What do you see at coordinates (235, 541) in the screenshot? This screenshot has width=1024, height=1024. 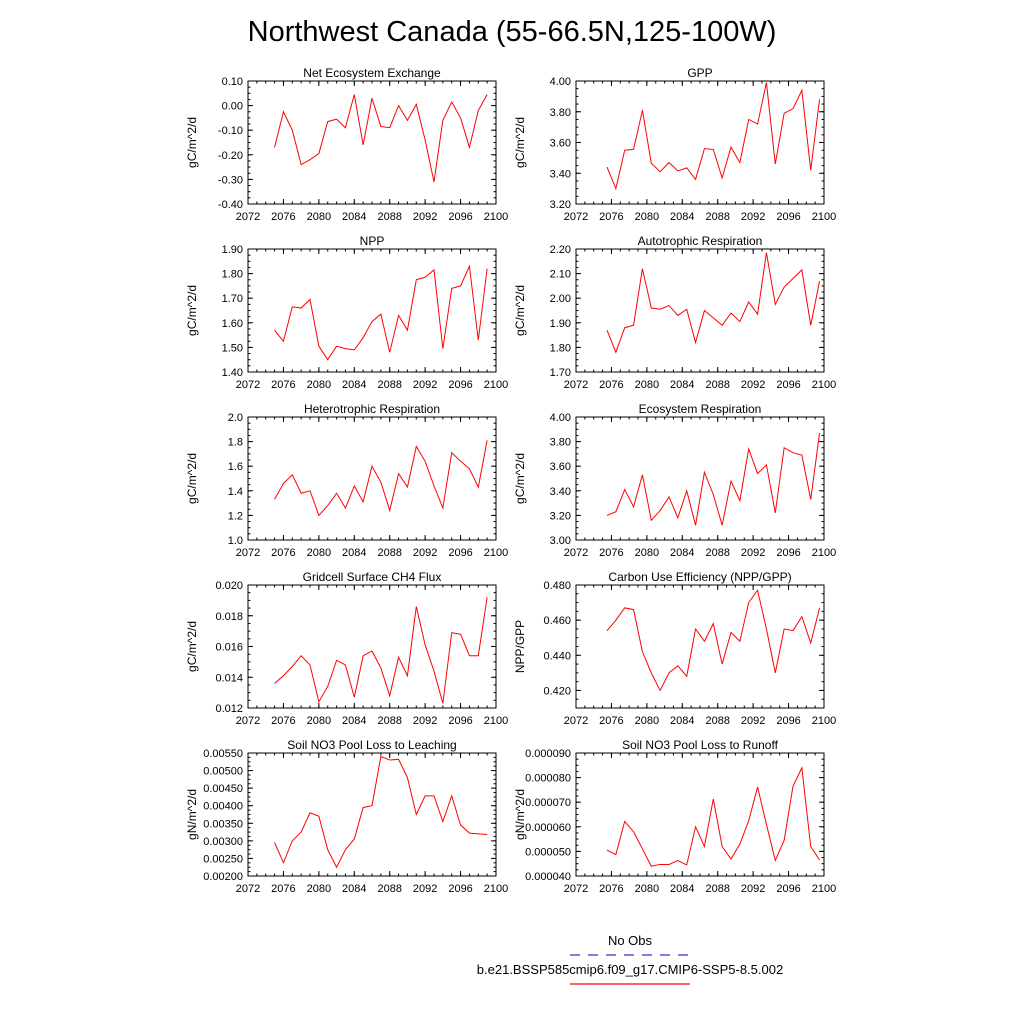 I see `y-tick-label: 1.0` at bounding box center [235, 541].